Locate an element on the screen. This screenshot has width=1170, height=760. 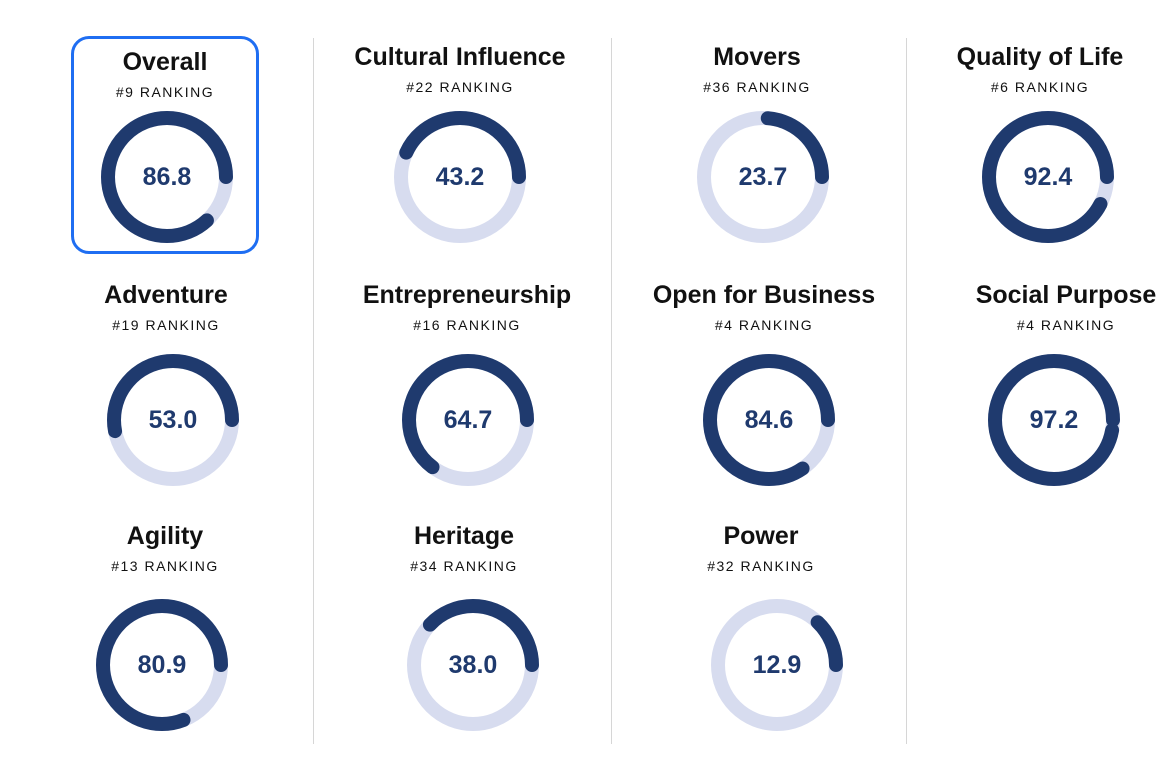
score-card-social-purpose: Social Purpose #4 RANKING is located at coordinates (1053, 307).